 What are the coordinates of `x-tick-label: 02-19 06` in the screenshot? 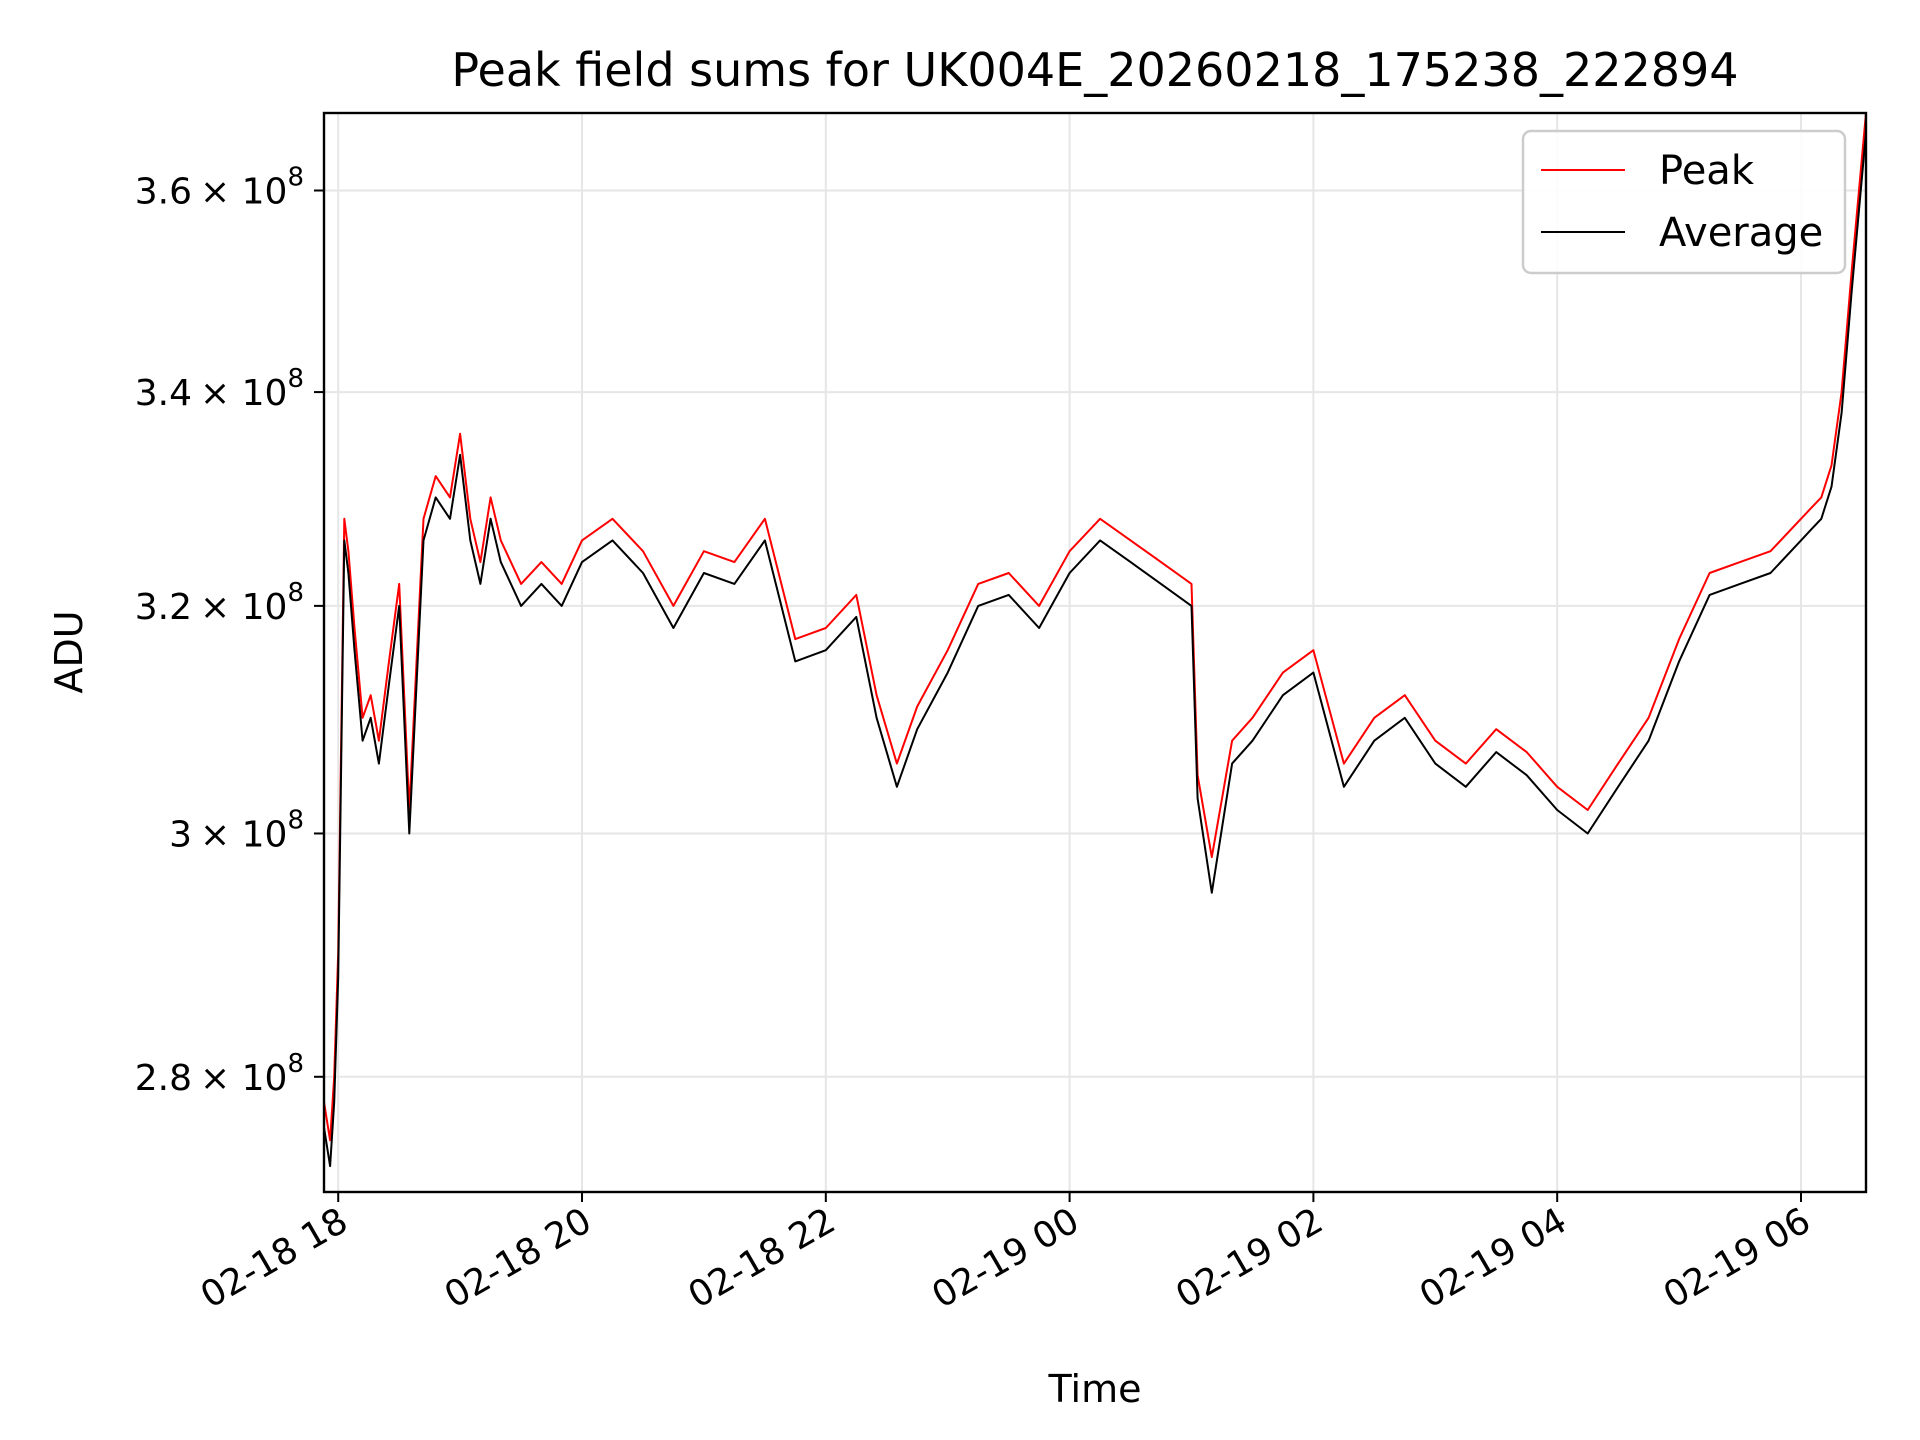 It's located at (1737, 1258).